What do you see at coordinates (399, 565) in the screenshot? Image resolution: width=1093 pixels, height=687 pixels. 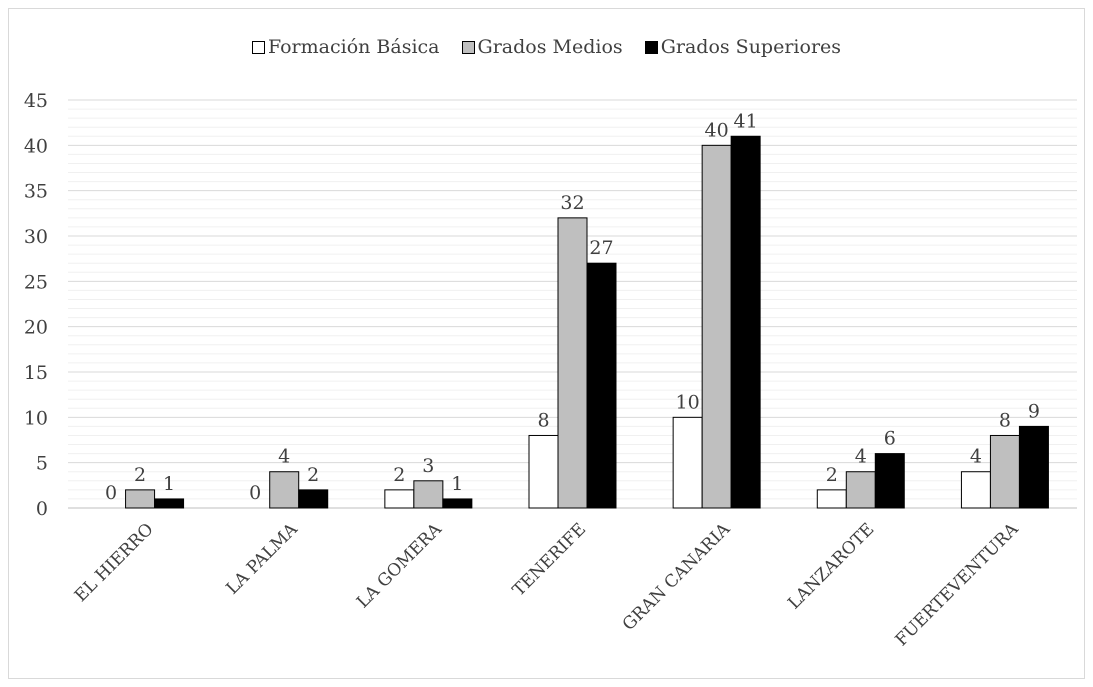 I see `x-category-label: LA GOMERA` at bounding box center [399, 565].